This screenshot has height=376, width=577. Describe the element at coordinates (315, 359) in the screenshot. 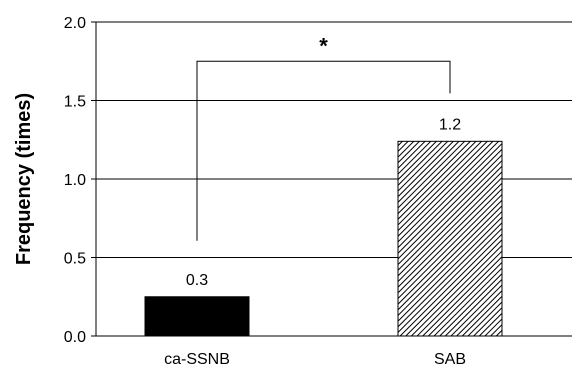

I see `x-tick-labels: ca-SSNB SAB` at that location.